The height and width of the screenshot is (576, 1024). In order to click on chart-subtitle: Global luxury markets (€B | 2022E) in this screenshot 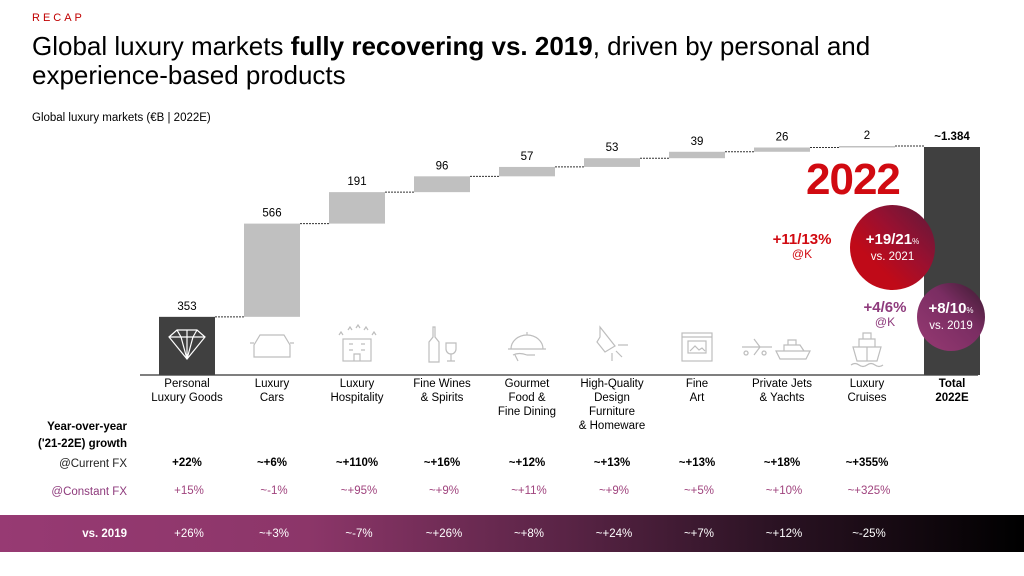, I will do `click(121, 118)`.